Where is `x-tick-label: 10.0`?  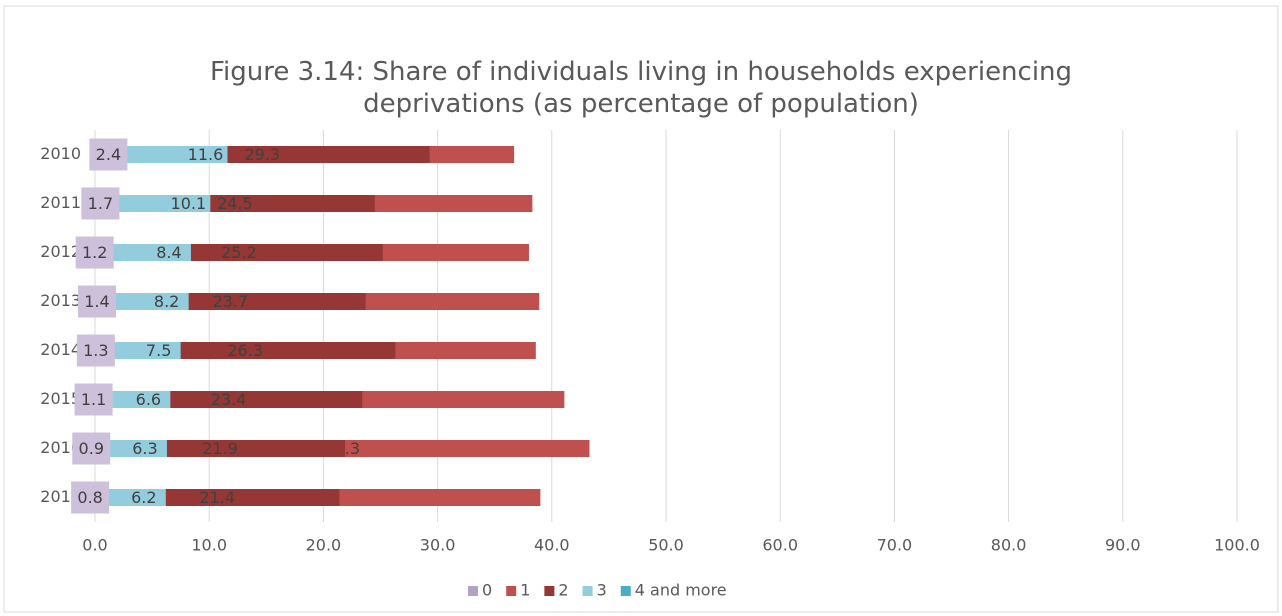
x-tick-label: 10.0 is located at coordinates (209, 545).